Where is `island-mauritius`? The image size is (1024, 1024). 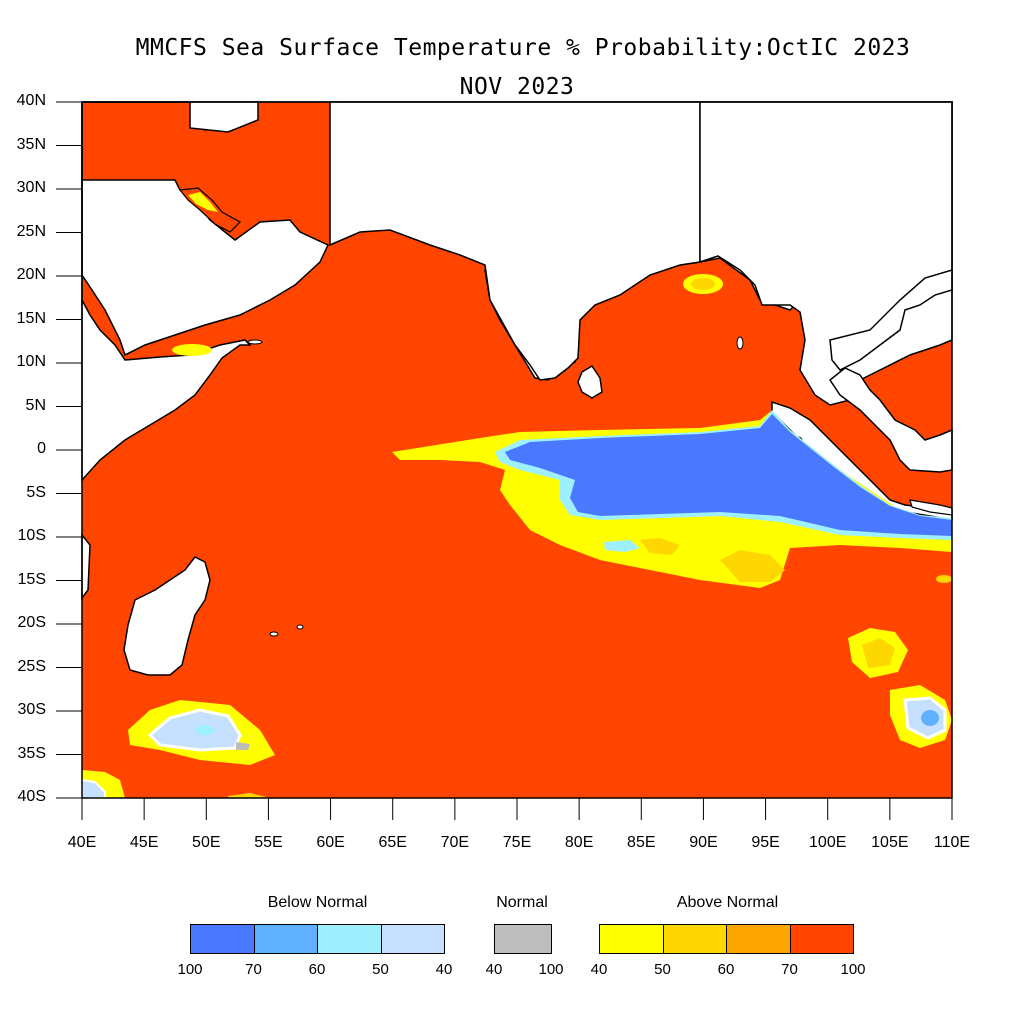
island-mauritius is located at coordinates (300, 627).